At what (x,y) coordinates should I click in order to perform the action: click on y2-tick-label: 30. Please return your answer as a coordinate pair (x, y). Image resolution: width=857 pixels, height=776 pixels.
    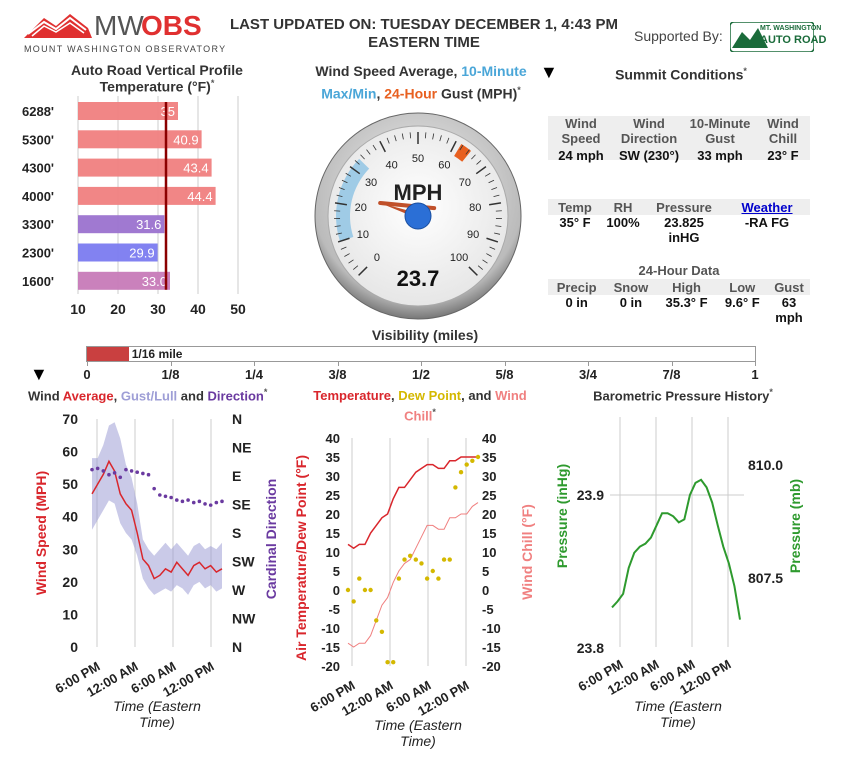
    Looking at the image, I should click on (489, 476).